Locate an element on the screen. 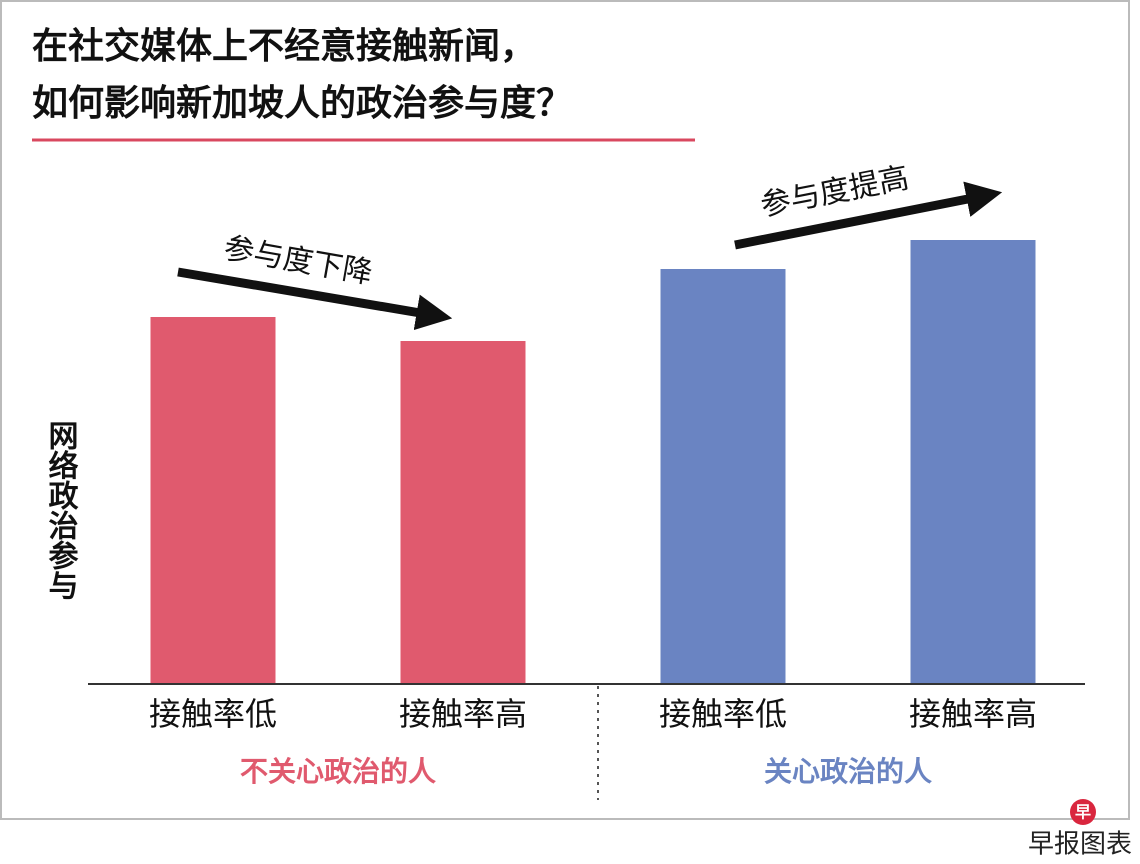 The image size is (1140, 864). source: 早报图表 is located at coordinates (1080, 845).